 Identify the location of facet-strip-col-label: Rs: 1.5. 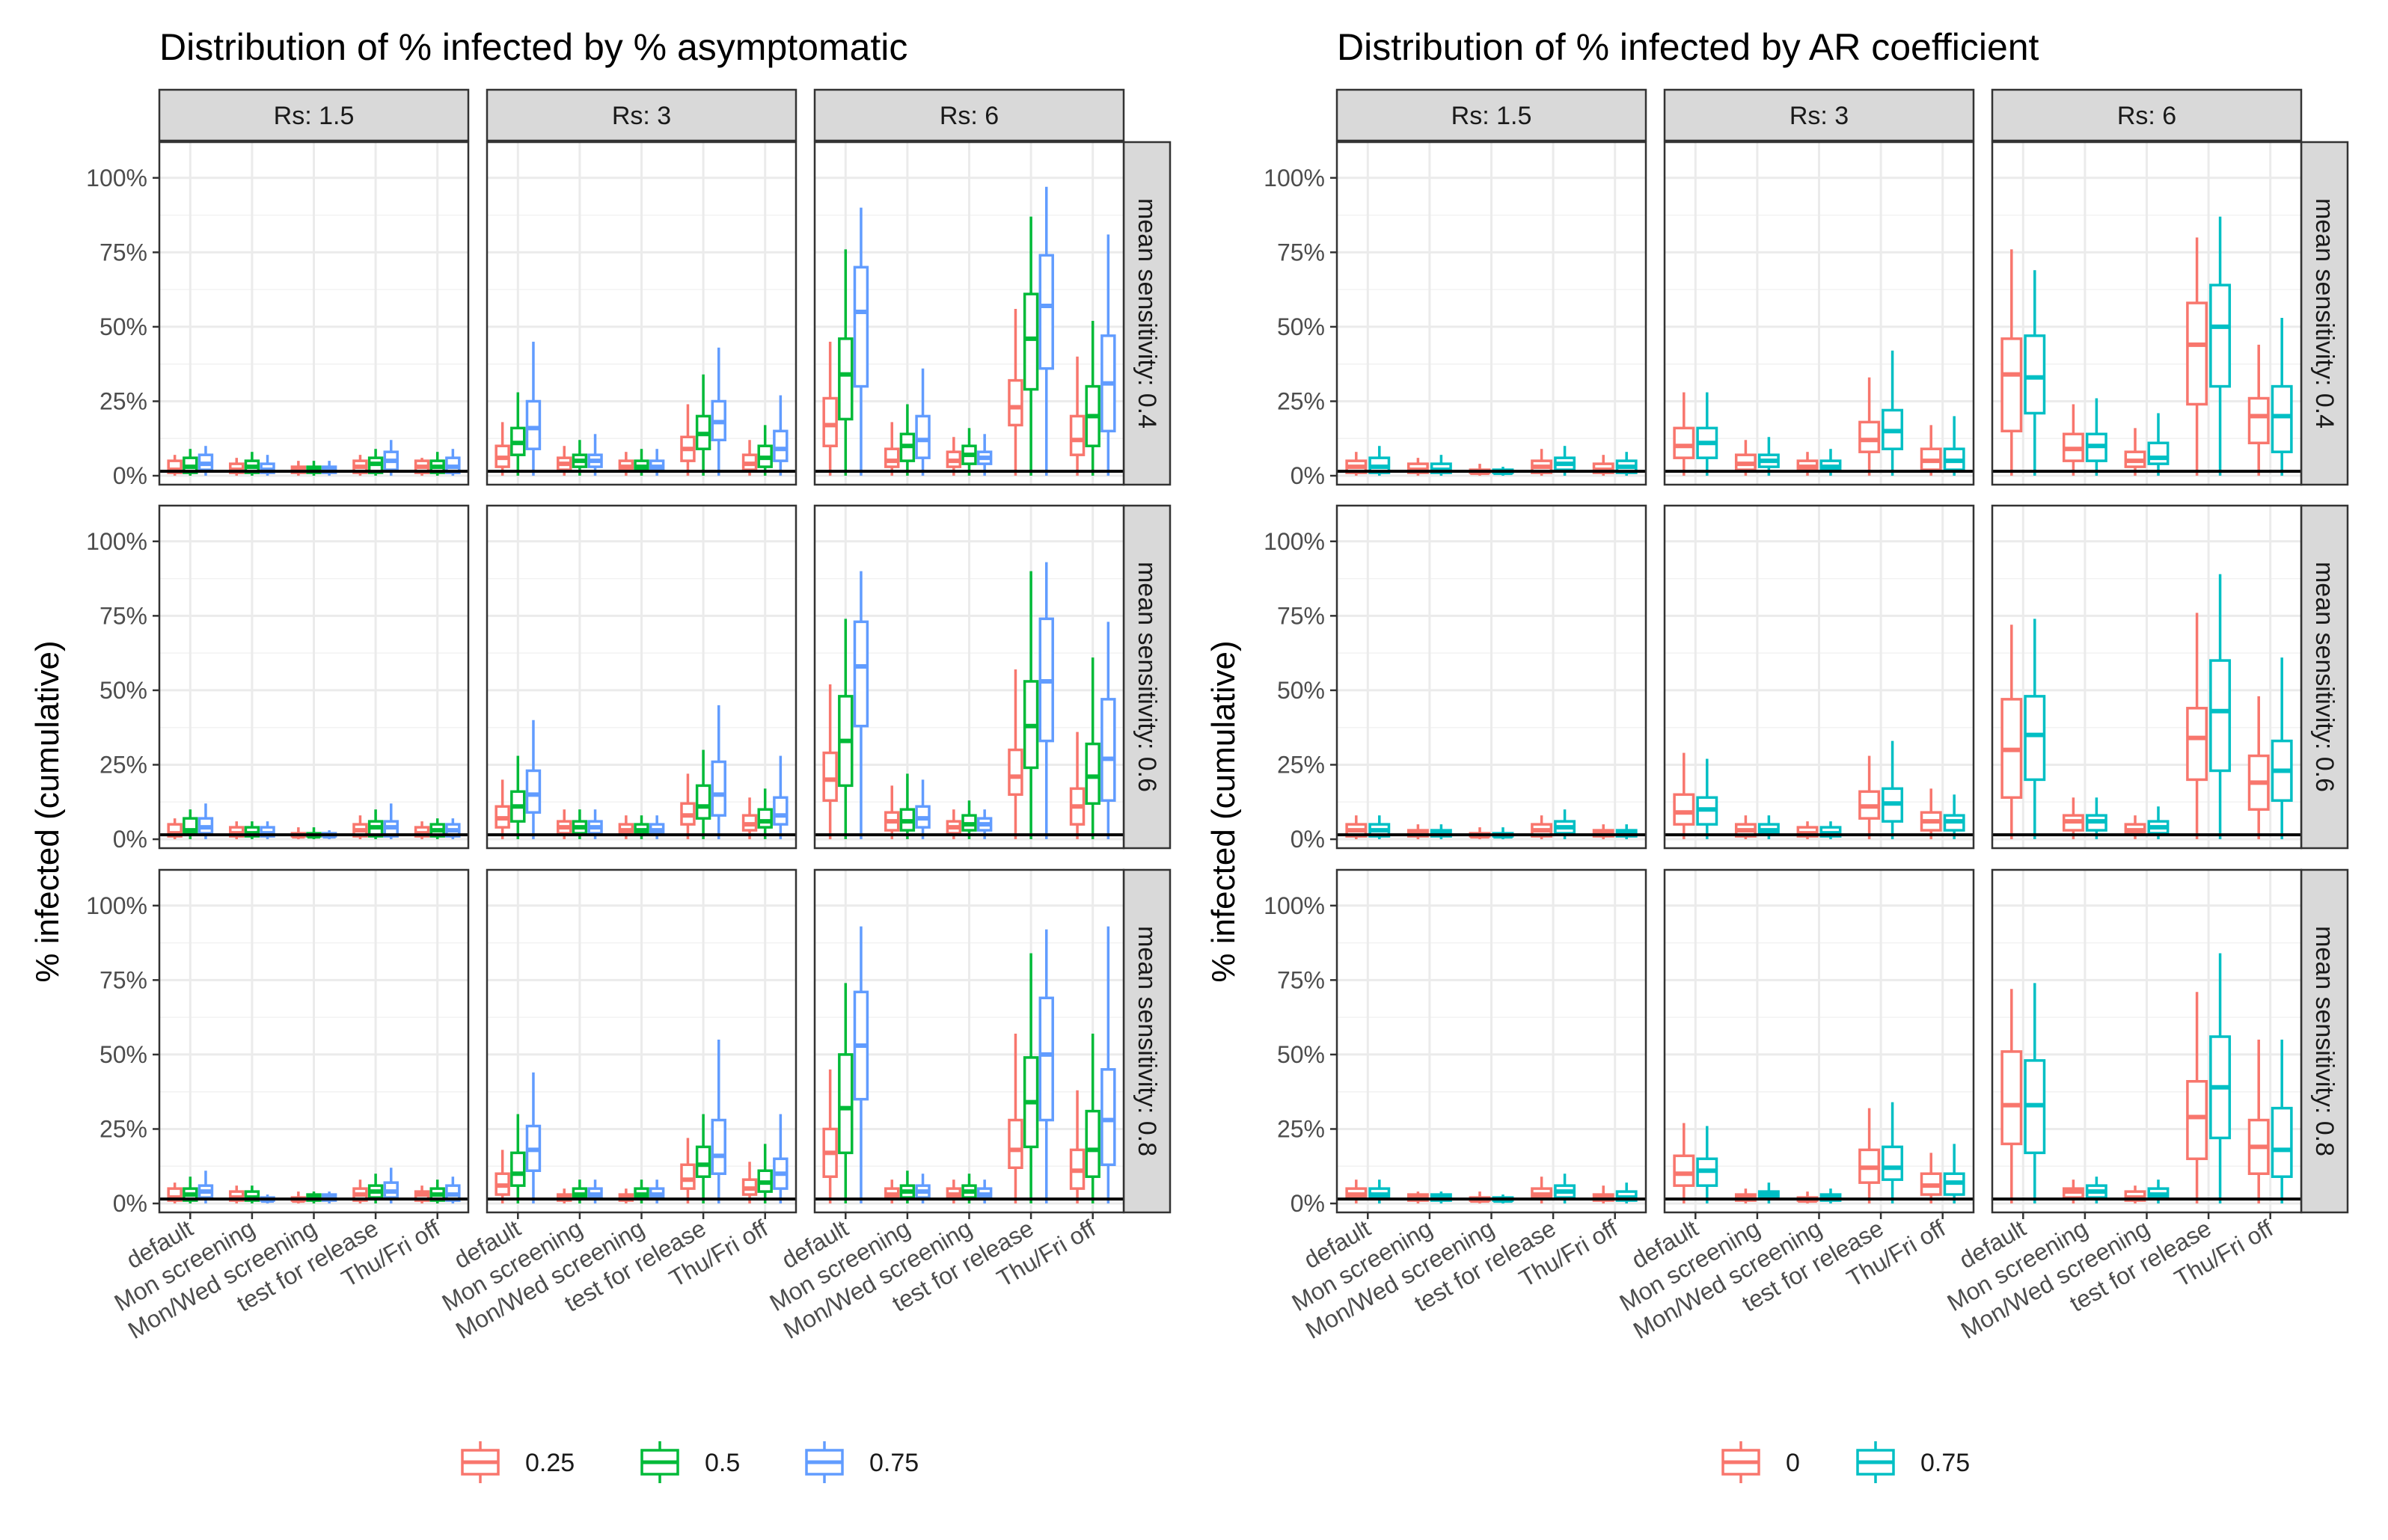
(1491, 116).